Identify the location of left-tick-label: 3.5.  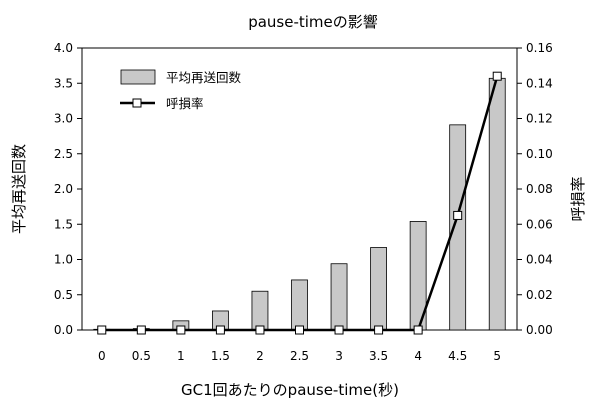
(63, 83).